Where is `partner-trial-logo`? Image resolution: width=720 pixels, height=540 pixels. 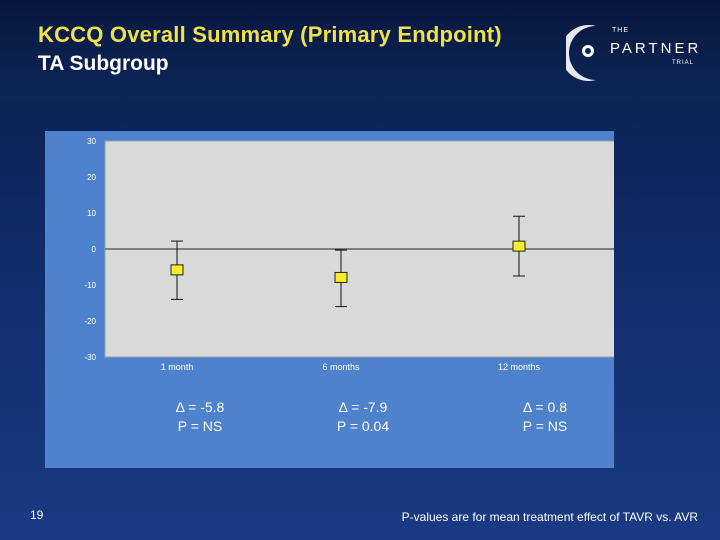
partner-trial-logo is located at coordinates (581, 53).